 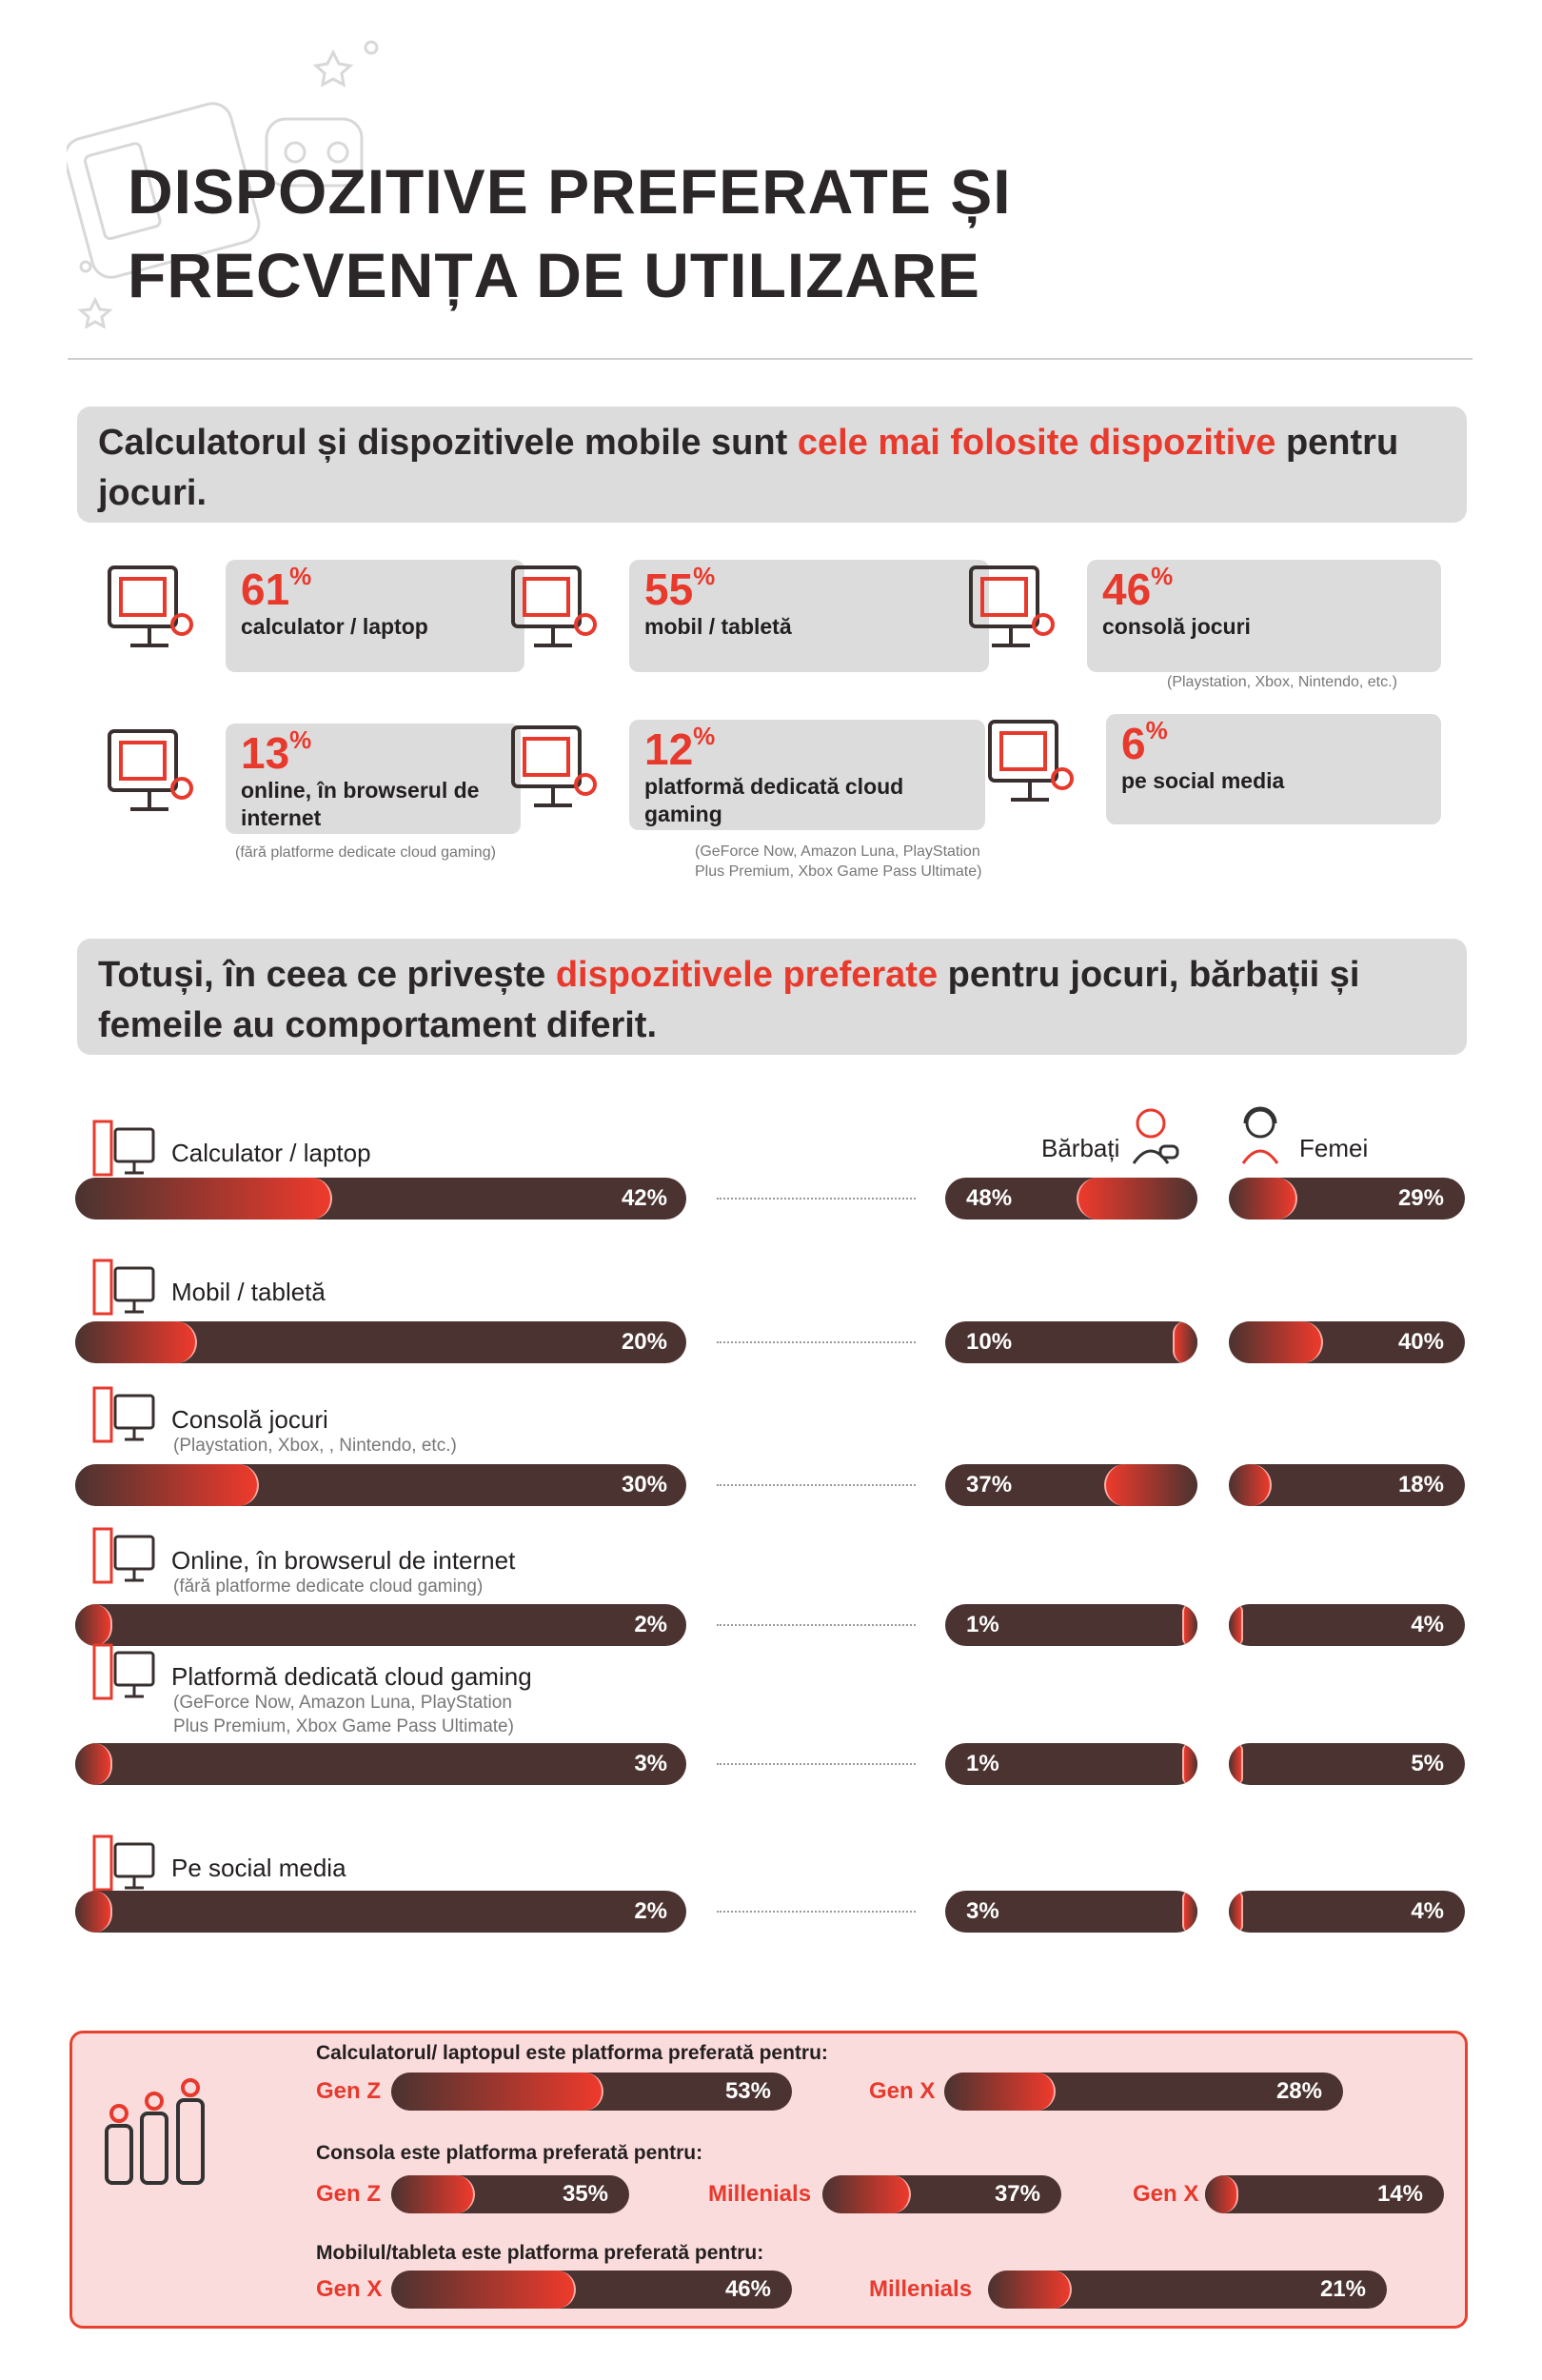 What do you see at coordinates (1187, 2290) in the screenshot?
I see `generation-bar: 21%` at bounding box center [1187, 2290].